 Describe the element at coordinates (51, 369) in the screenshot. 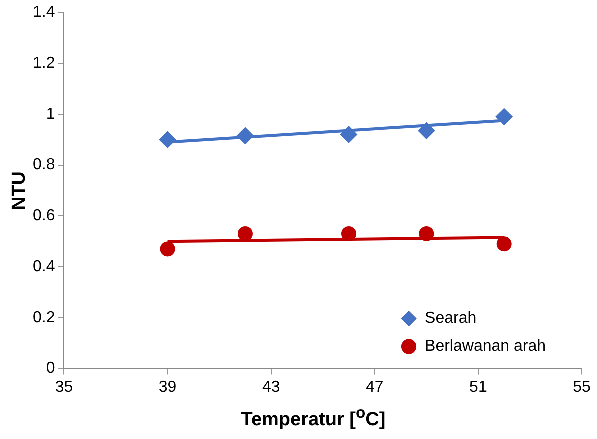

I see `y-tick-label: 0` at that location.